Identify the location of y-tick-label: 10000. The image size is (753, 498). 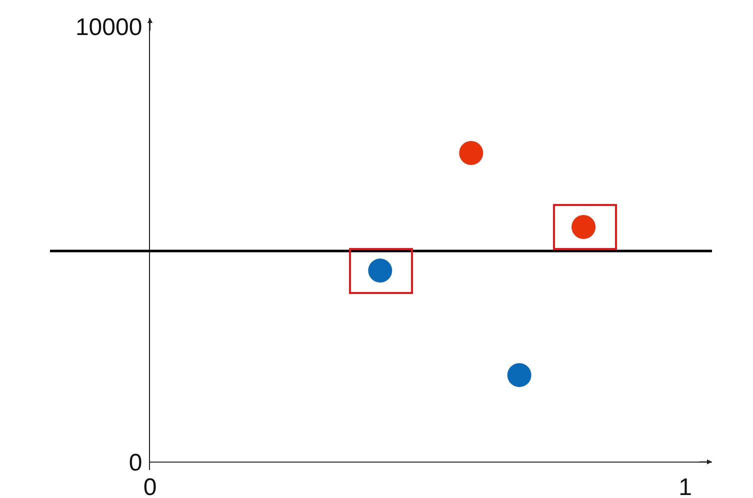
(108, 28).